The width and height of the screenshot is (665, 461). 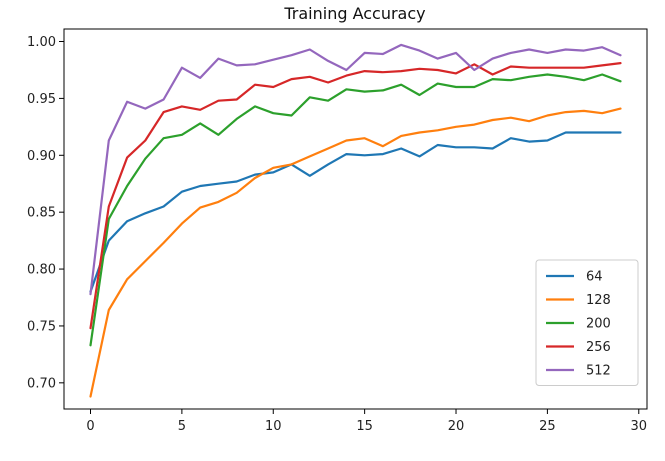 What do you see at coordinates (364, 426) in the screenshot?
I see `x-tick-label: 15` at bounding box center [364, 426].